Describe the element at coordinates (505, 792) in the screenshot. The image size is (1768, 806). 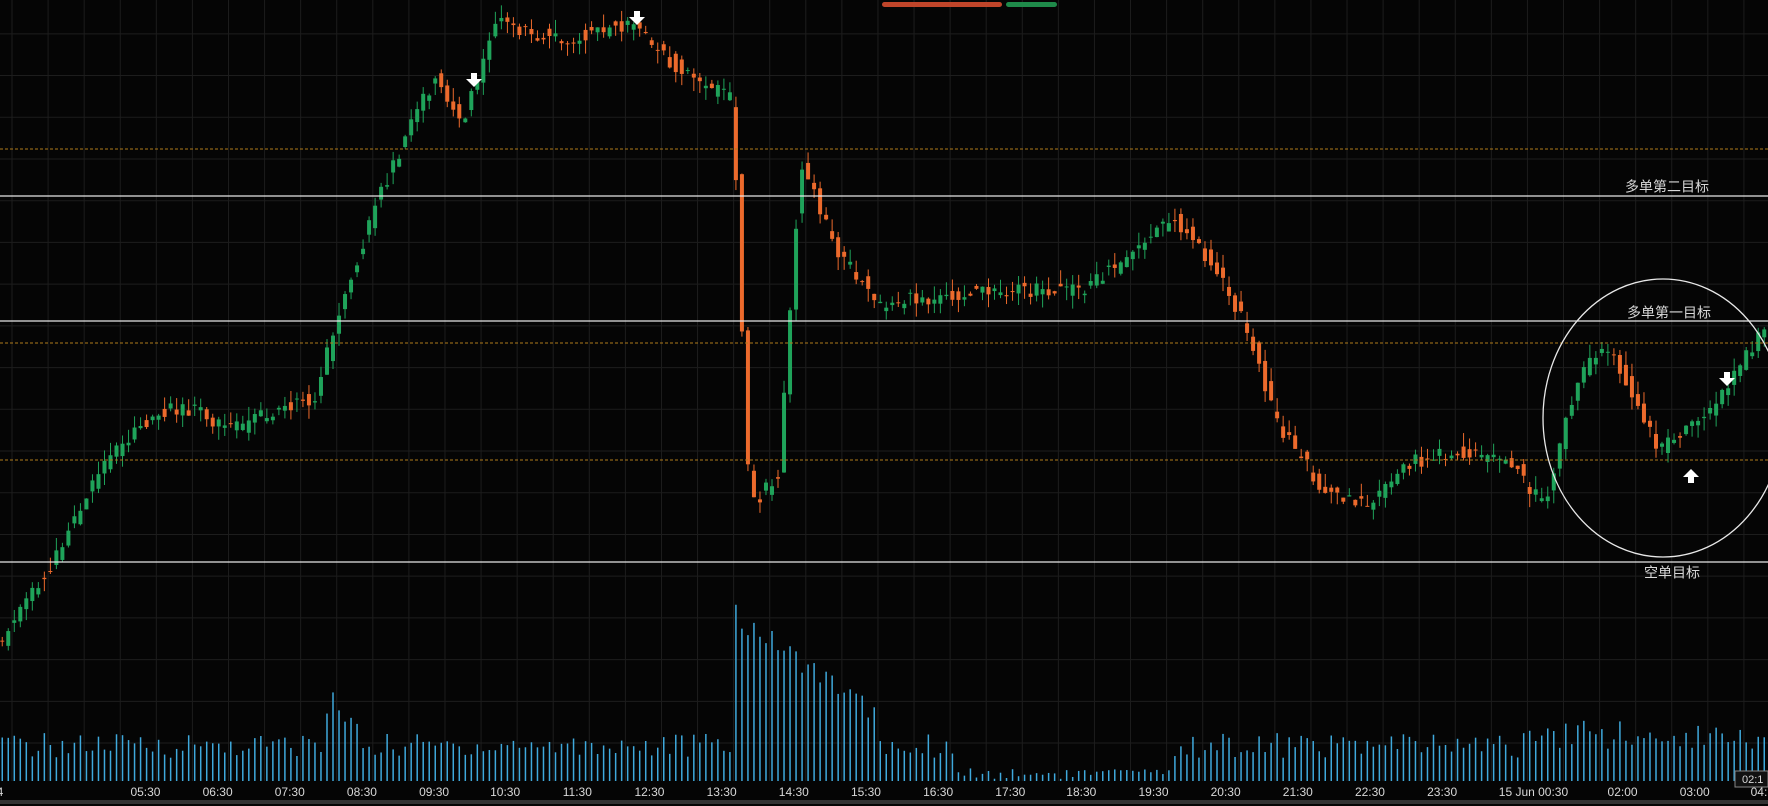
I see `time-label: 10:30` at that location.